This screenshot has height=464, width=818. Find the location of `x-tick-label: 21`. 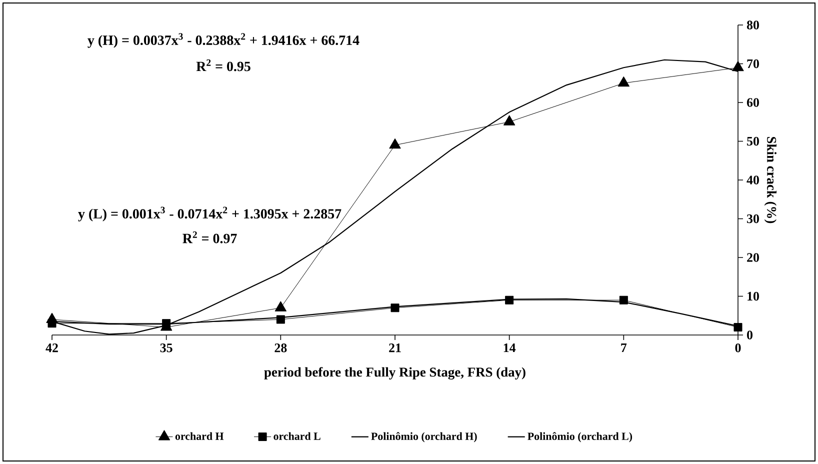

x-tick-label: 21 is located at coordinates (395, 348).